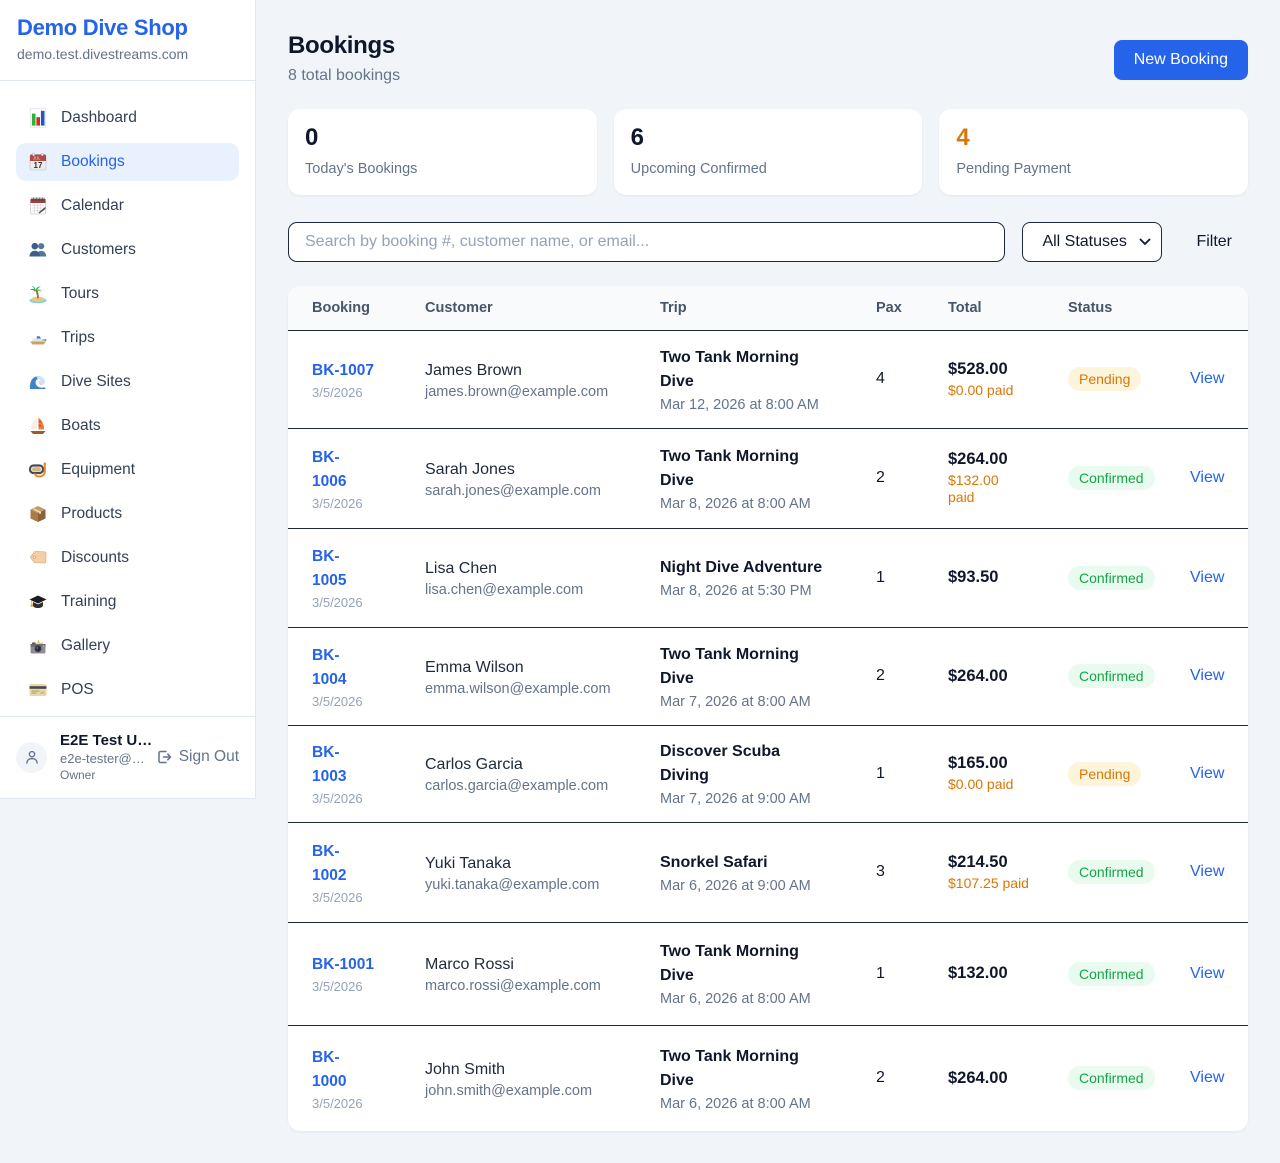 The width and height of the screenshot is (1280, 1163). I want to click on svg-text: 17, so click(38, 165).